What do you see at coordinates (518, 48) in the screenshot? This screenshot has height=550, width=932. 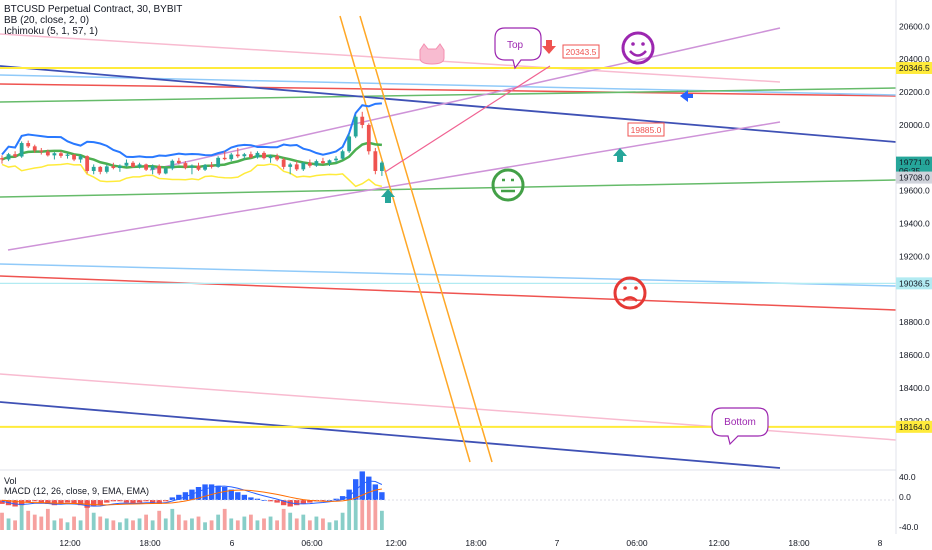 I see `top-bubble` at bounding box center [518, 48].